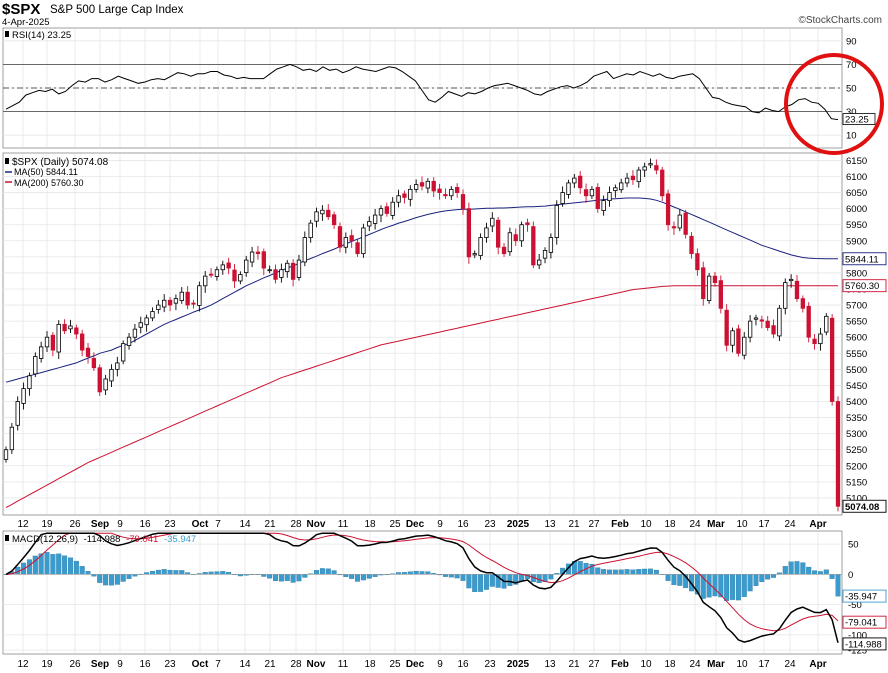  I want to click on price-x-tick-label: 9, so click(120, 524).